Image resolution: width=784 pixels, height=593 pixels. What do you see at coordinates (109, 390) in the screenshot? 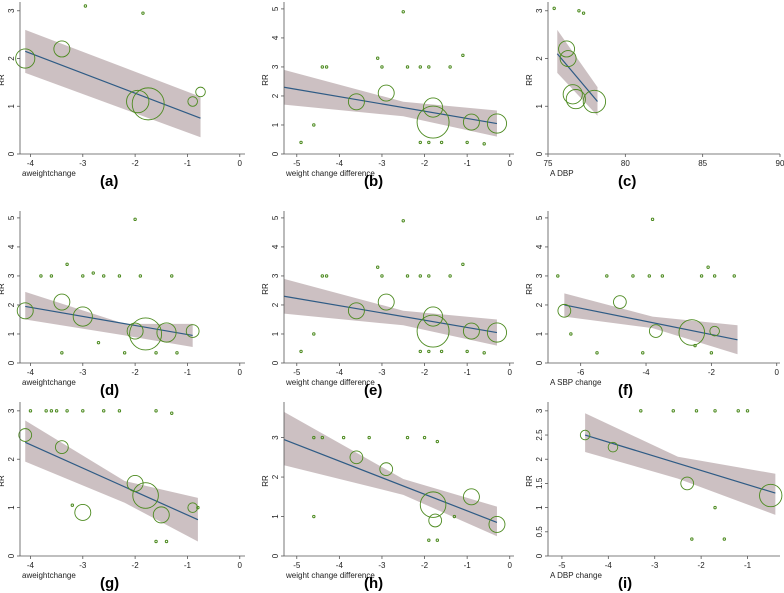
I see `panel-label: (d)` at bounding box center [109, 390].